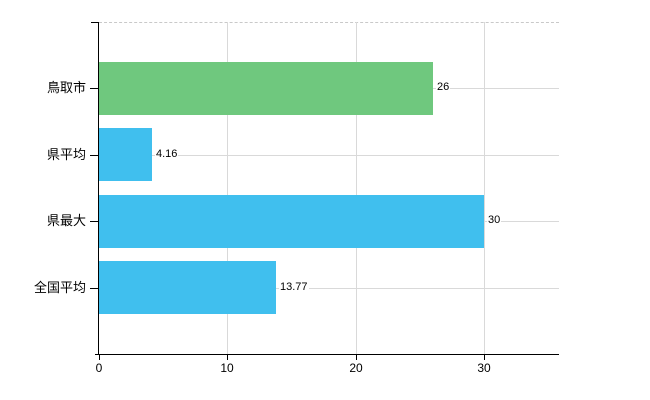 The height and width of the screenshot is (400, 650). I want to click on bar-value-label: 4.16, so click(167, 154).